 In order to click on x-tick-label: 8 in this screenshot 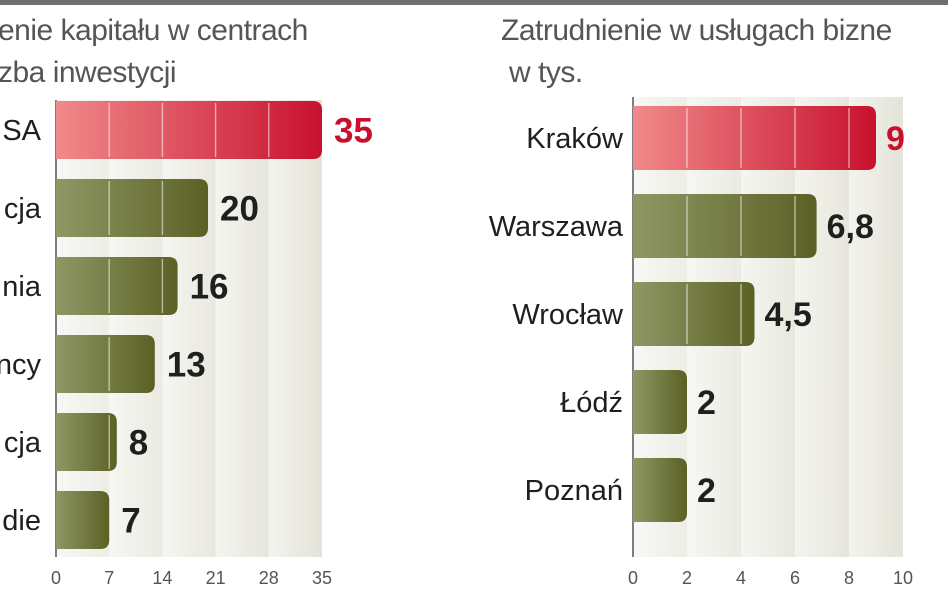, I will do `click(849, 578)`.